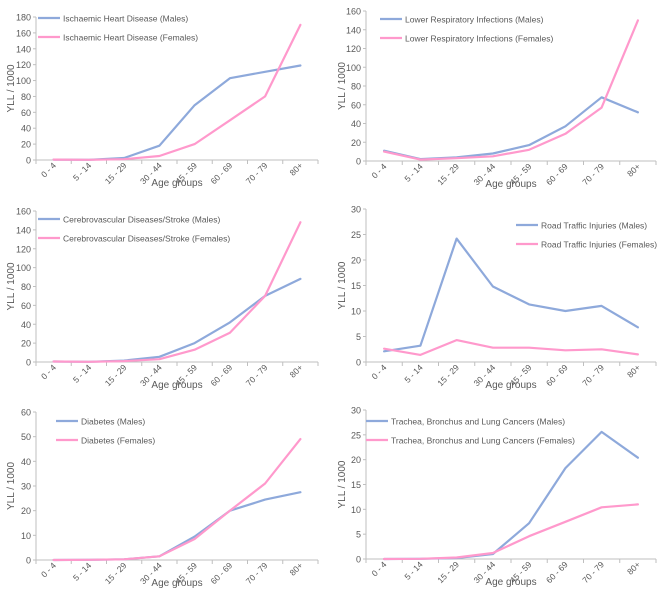  I want to click on legend-label-males: Road Traffic Injuries (Males), so click(594, 226).